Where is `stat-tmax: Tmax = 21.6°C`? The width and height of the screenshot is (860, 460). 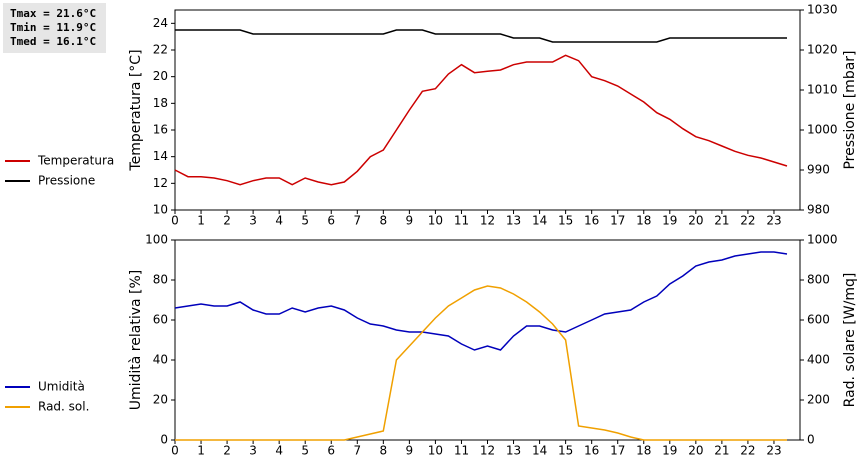
stat-tmax: Tmax = 21.6°C is located at coordinates (53, 13).